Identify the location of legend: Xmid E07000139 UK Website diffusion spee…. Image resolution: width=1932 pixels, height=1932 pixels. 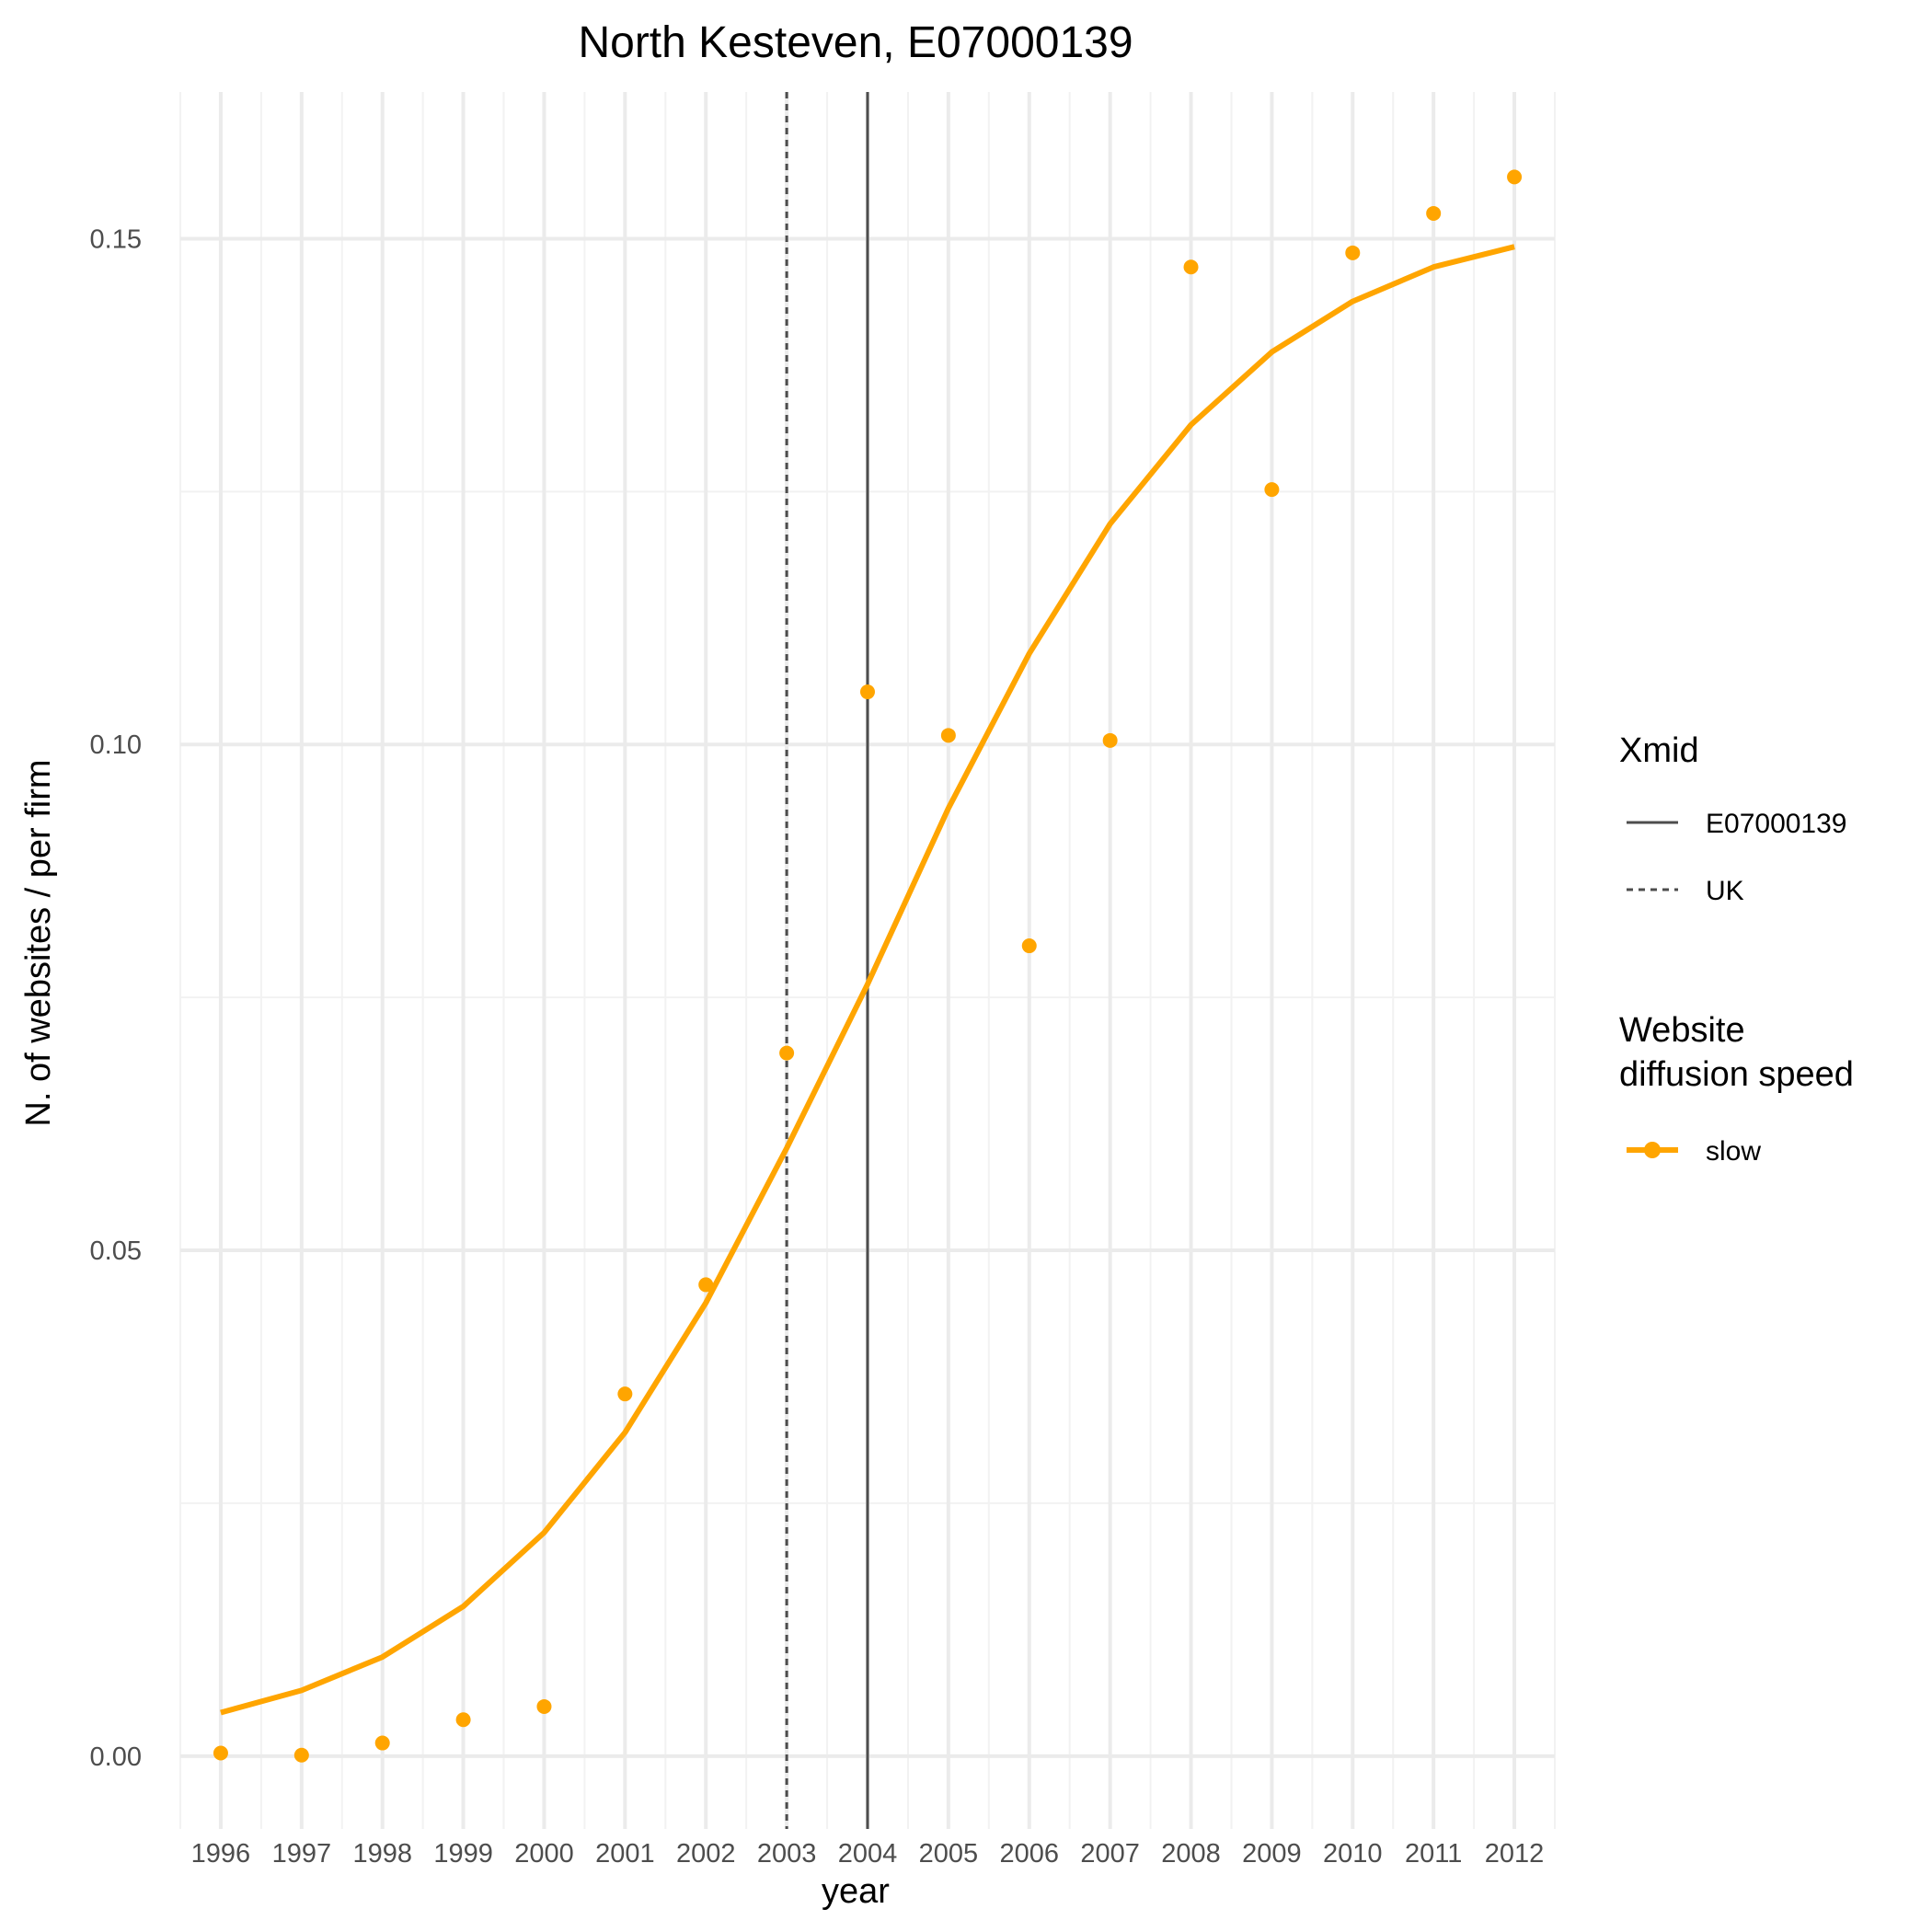
(1736, 949).